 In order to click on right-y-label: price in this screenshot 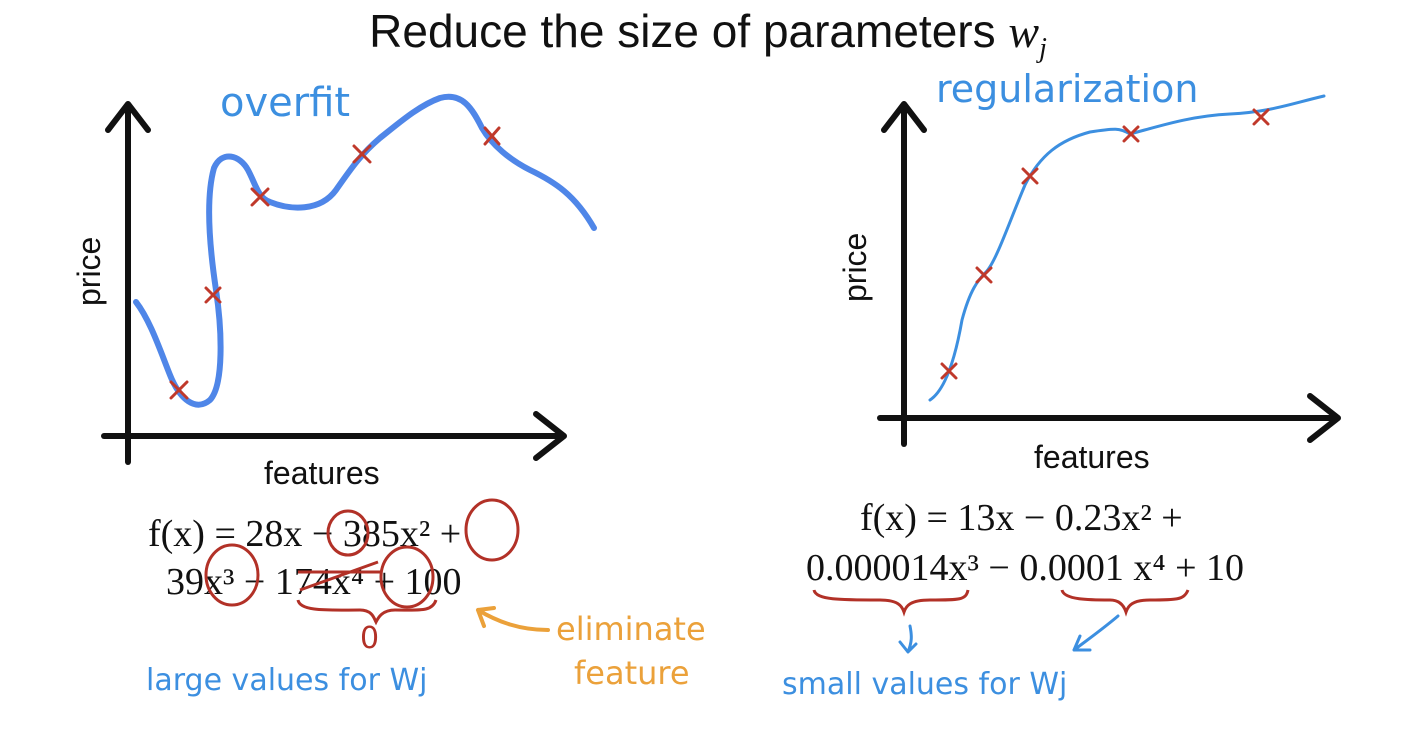, I will do `click(855, 267)`.